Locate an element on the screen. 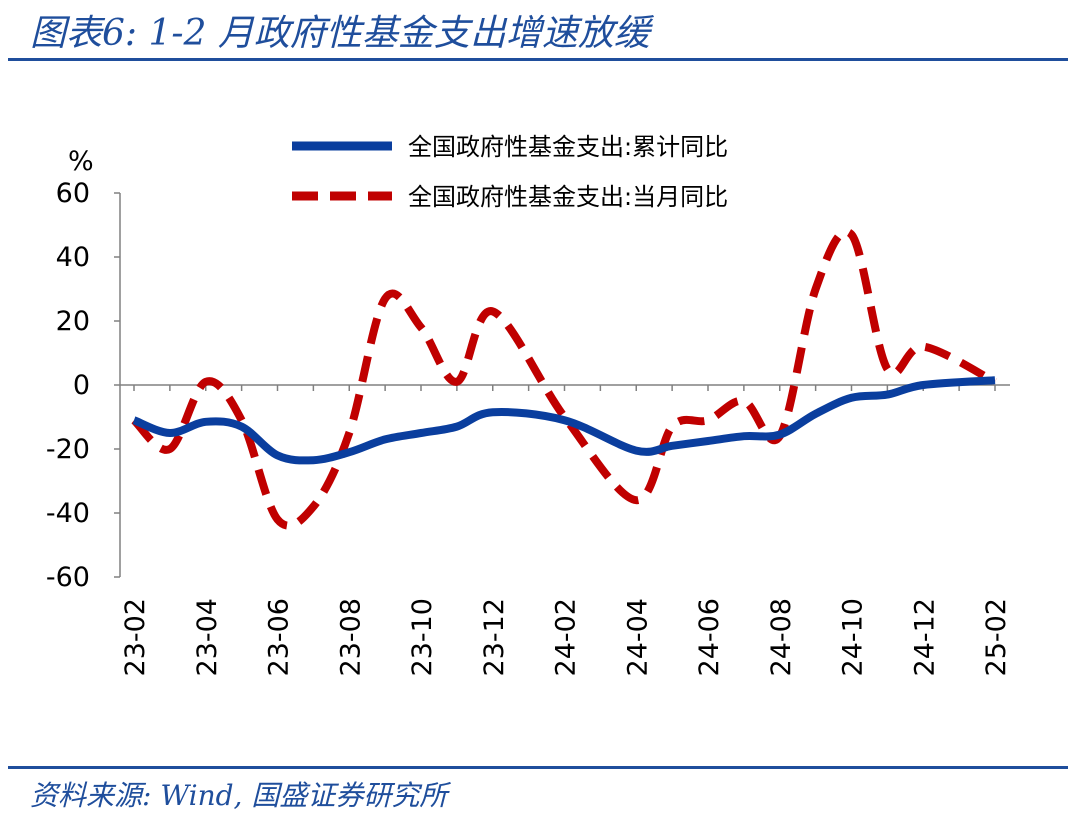 The image size is (1080, 829). y-tick-label: 40 is located at coordinates (73, 257).